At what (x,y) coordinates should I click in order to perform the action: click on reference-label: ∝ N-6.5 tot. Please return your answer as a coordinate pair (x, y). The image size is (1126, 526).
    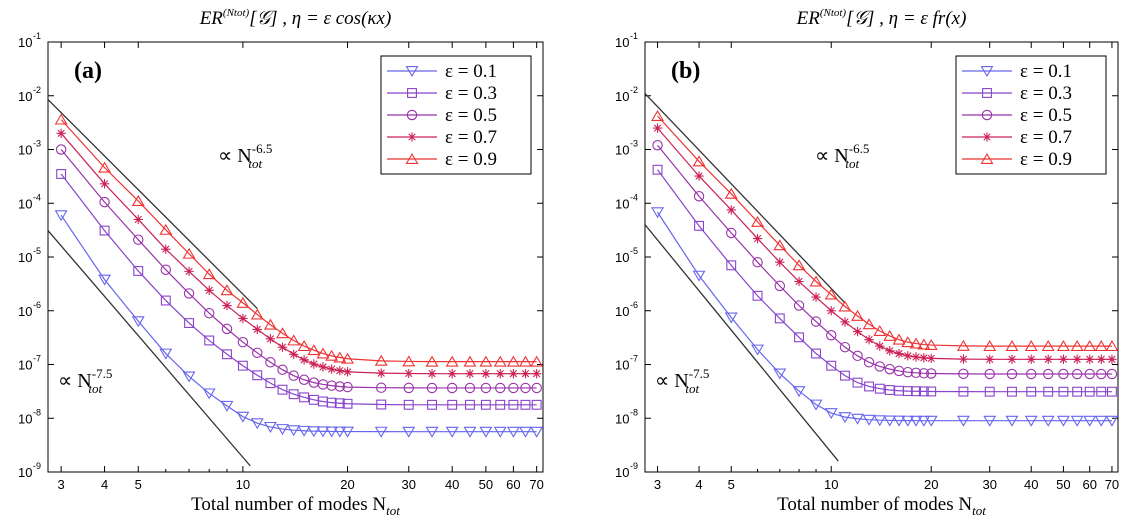
    Looking at the image, I should click on (842, 156).